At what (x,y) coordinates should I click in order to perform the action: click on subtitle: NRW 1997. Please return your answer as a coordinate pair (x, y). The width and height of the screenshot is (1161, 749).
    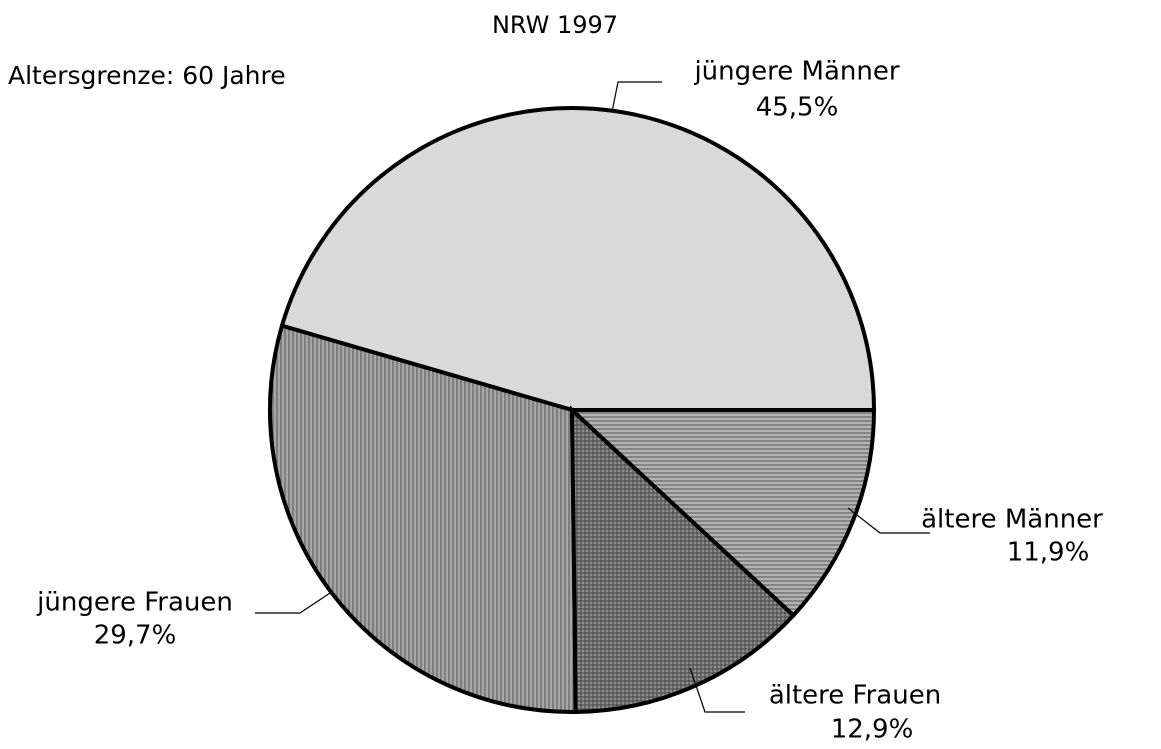
    Looking at the image, I should click on (555, 25).